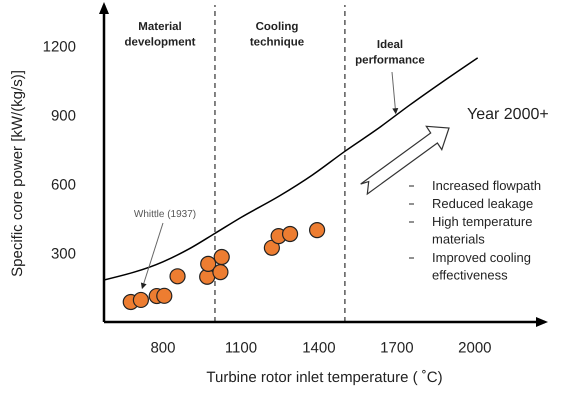 Image resolution: width=565 pixels, height=396 pixels. What do you see at coordinates (63, 116) in the screenshot?
I see `y-tick-label: 900` at bounding box center [63, 116].